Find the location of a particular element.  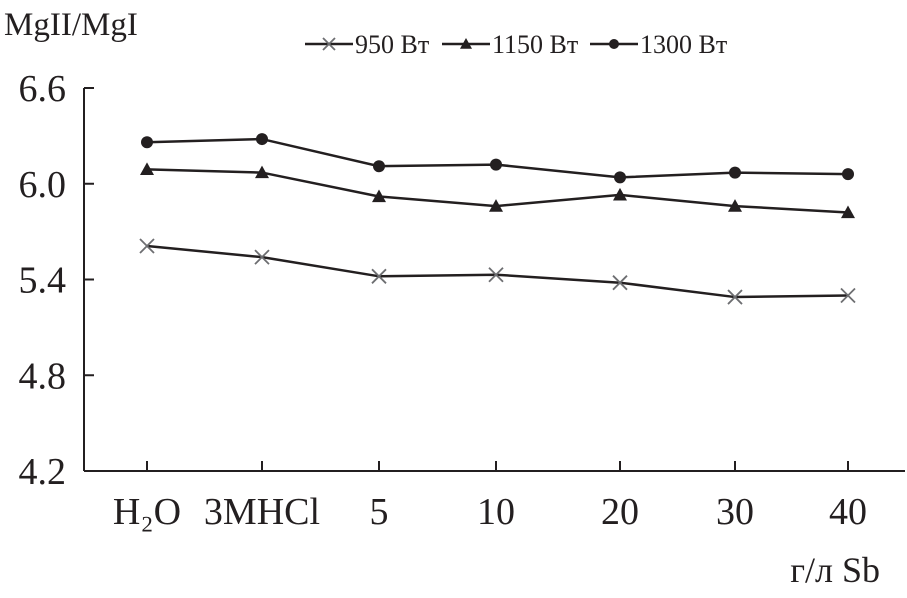

legend-label: 1150 Вт is located at coordinates (535, 44).